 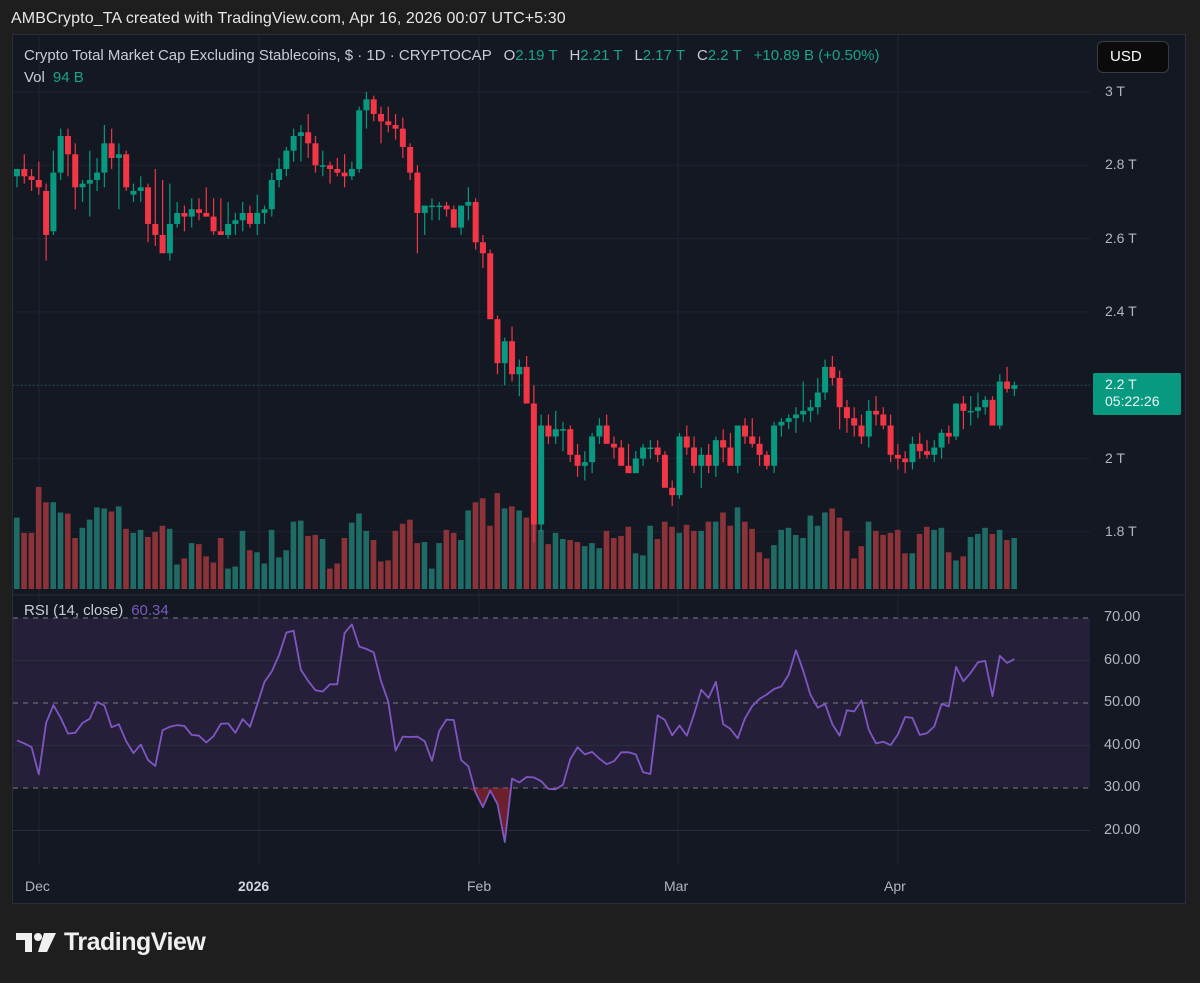 I want to click on price-axis-label: 2 T, so click(x=1115, y=457).